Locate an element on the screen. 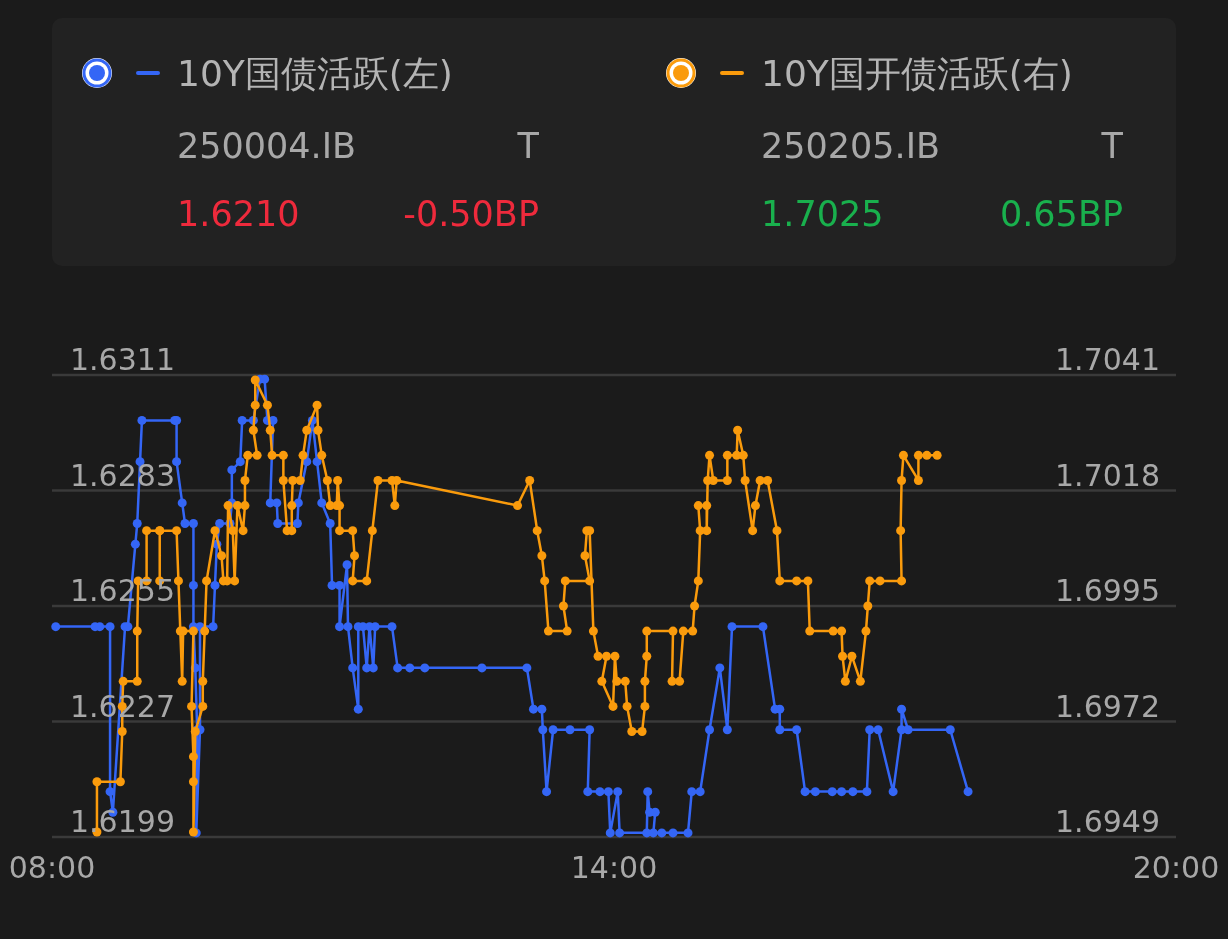 This screenshot has width=1228, height=939. legend-item: 10Y国债活跃(左) is located at coordinates (267, 73).